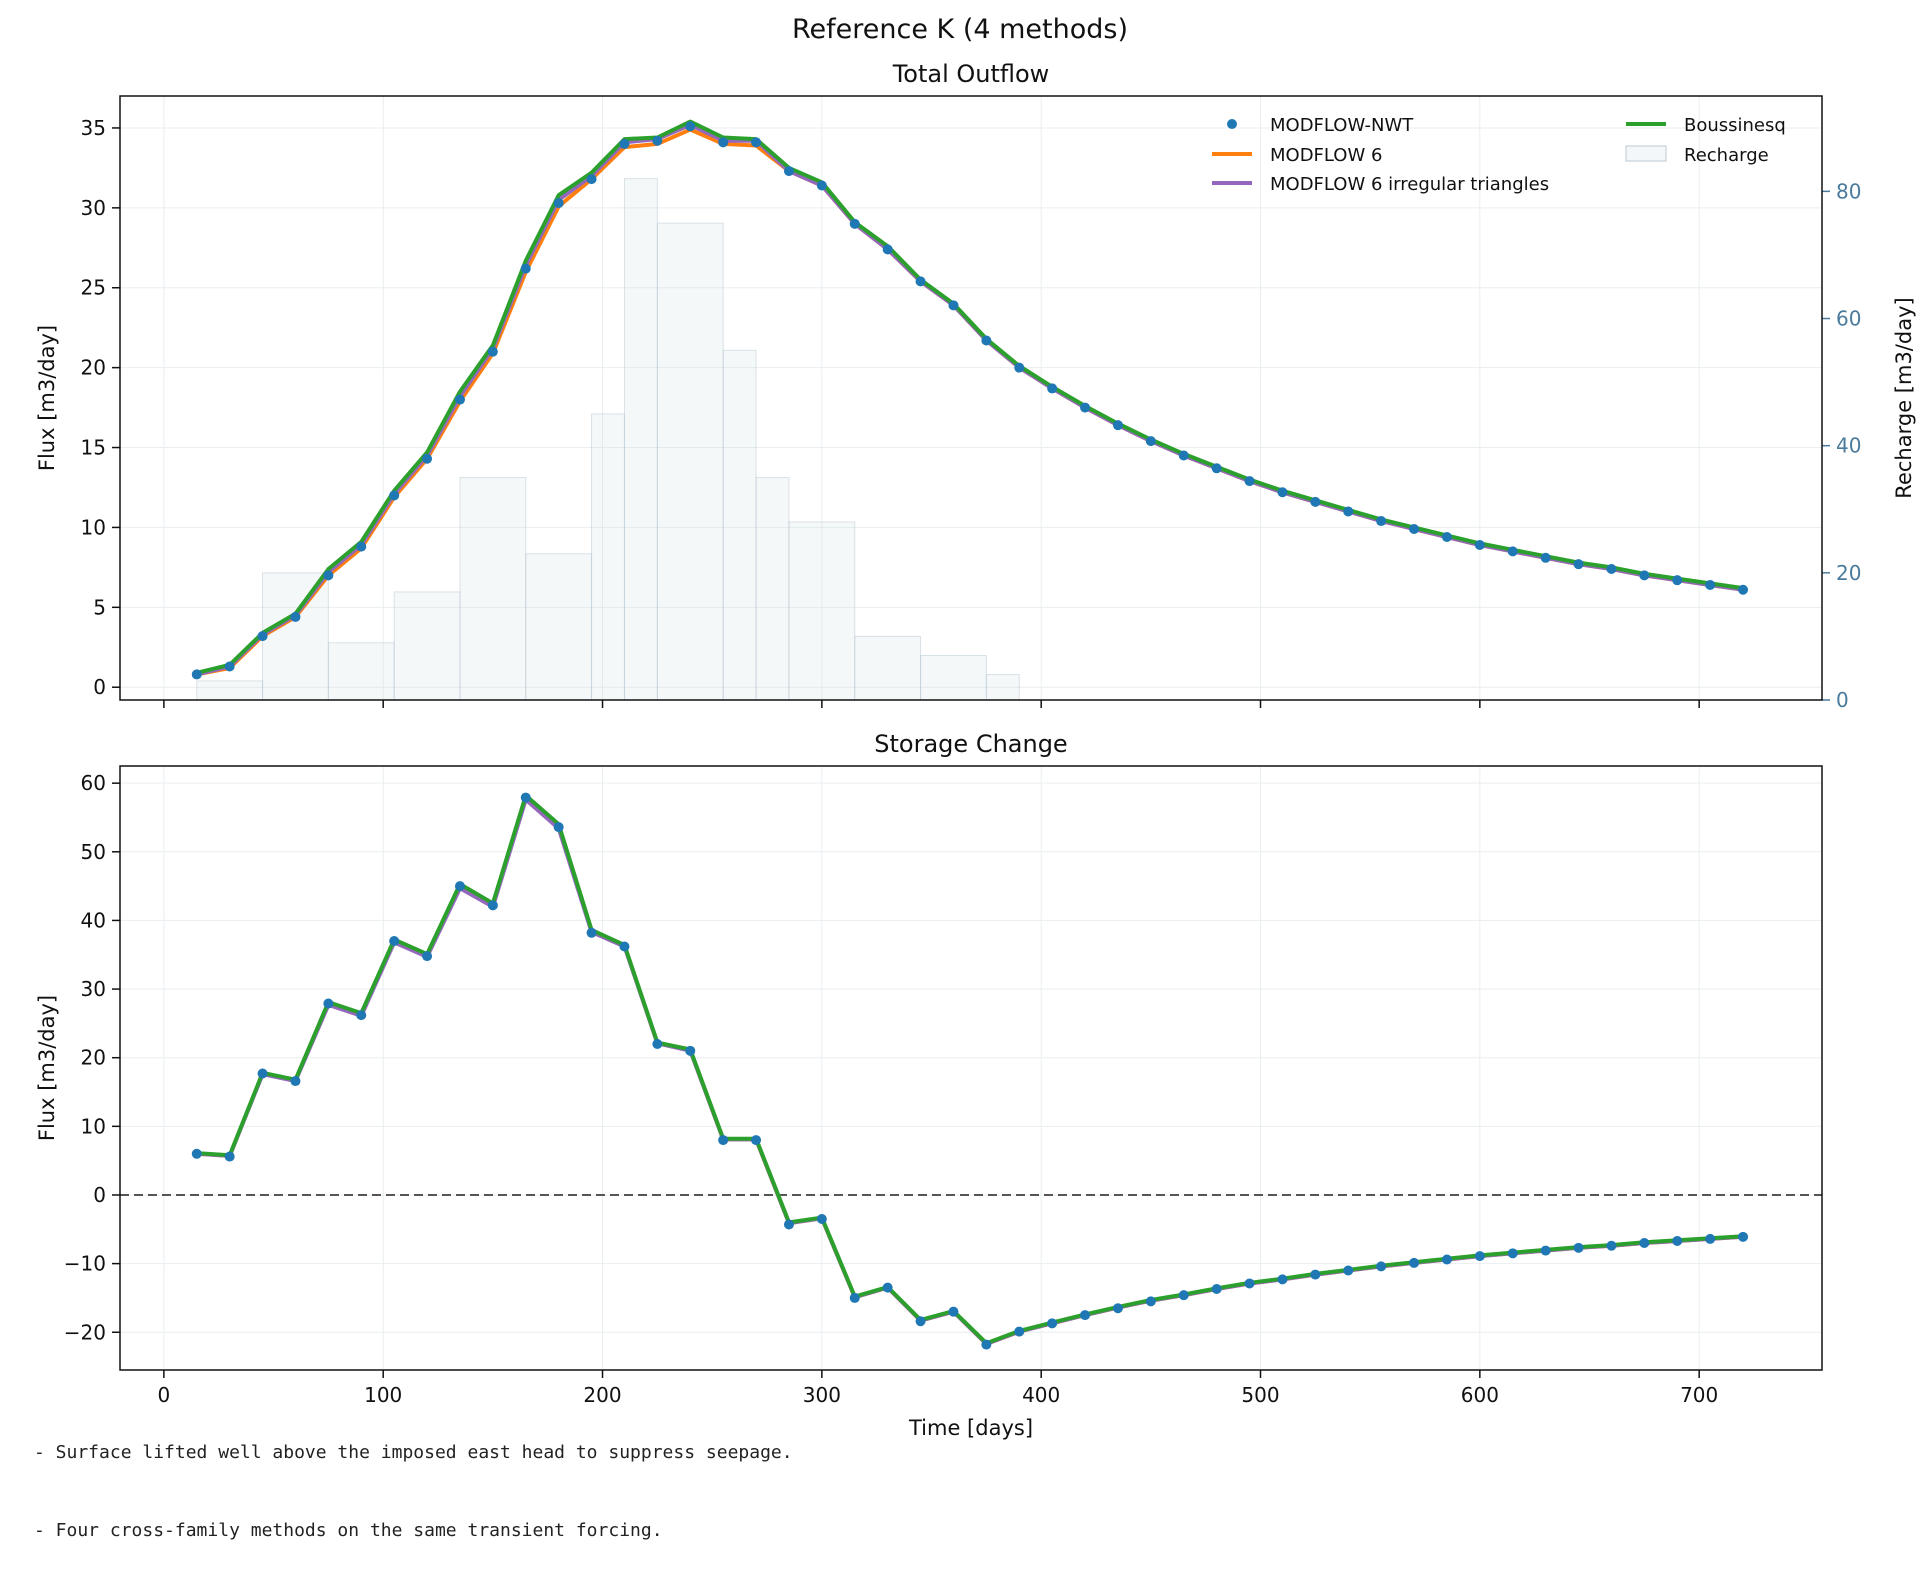  Describe the element at coordinates (1480, 1395) in the screenshot. I see `x-tick-label: 600` at that location.